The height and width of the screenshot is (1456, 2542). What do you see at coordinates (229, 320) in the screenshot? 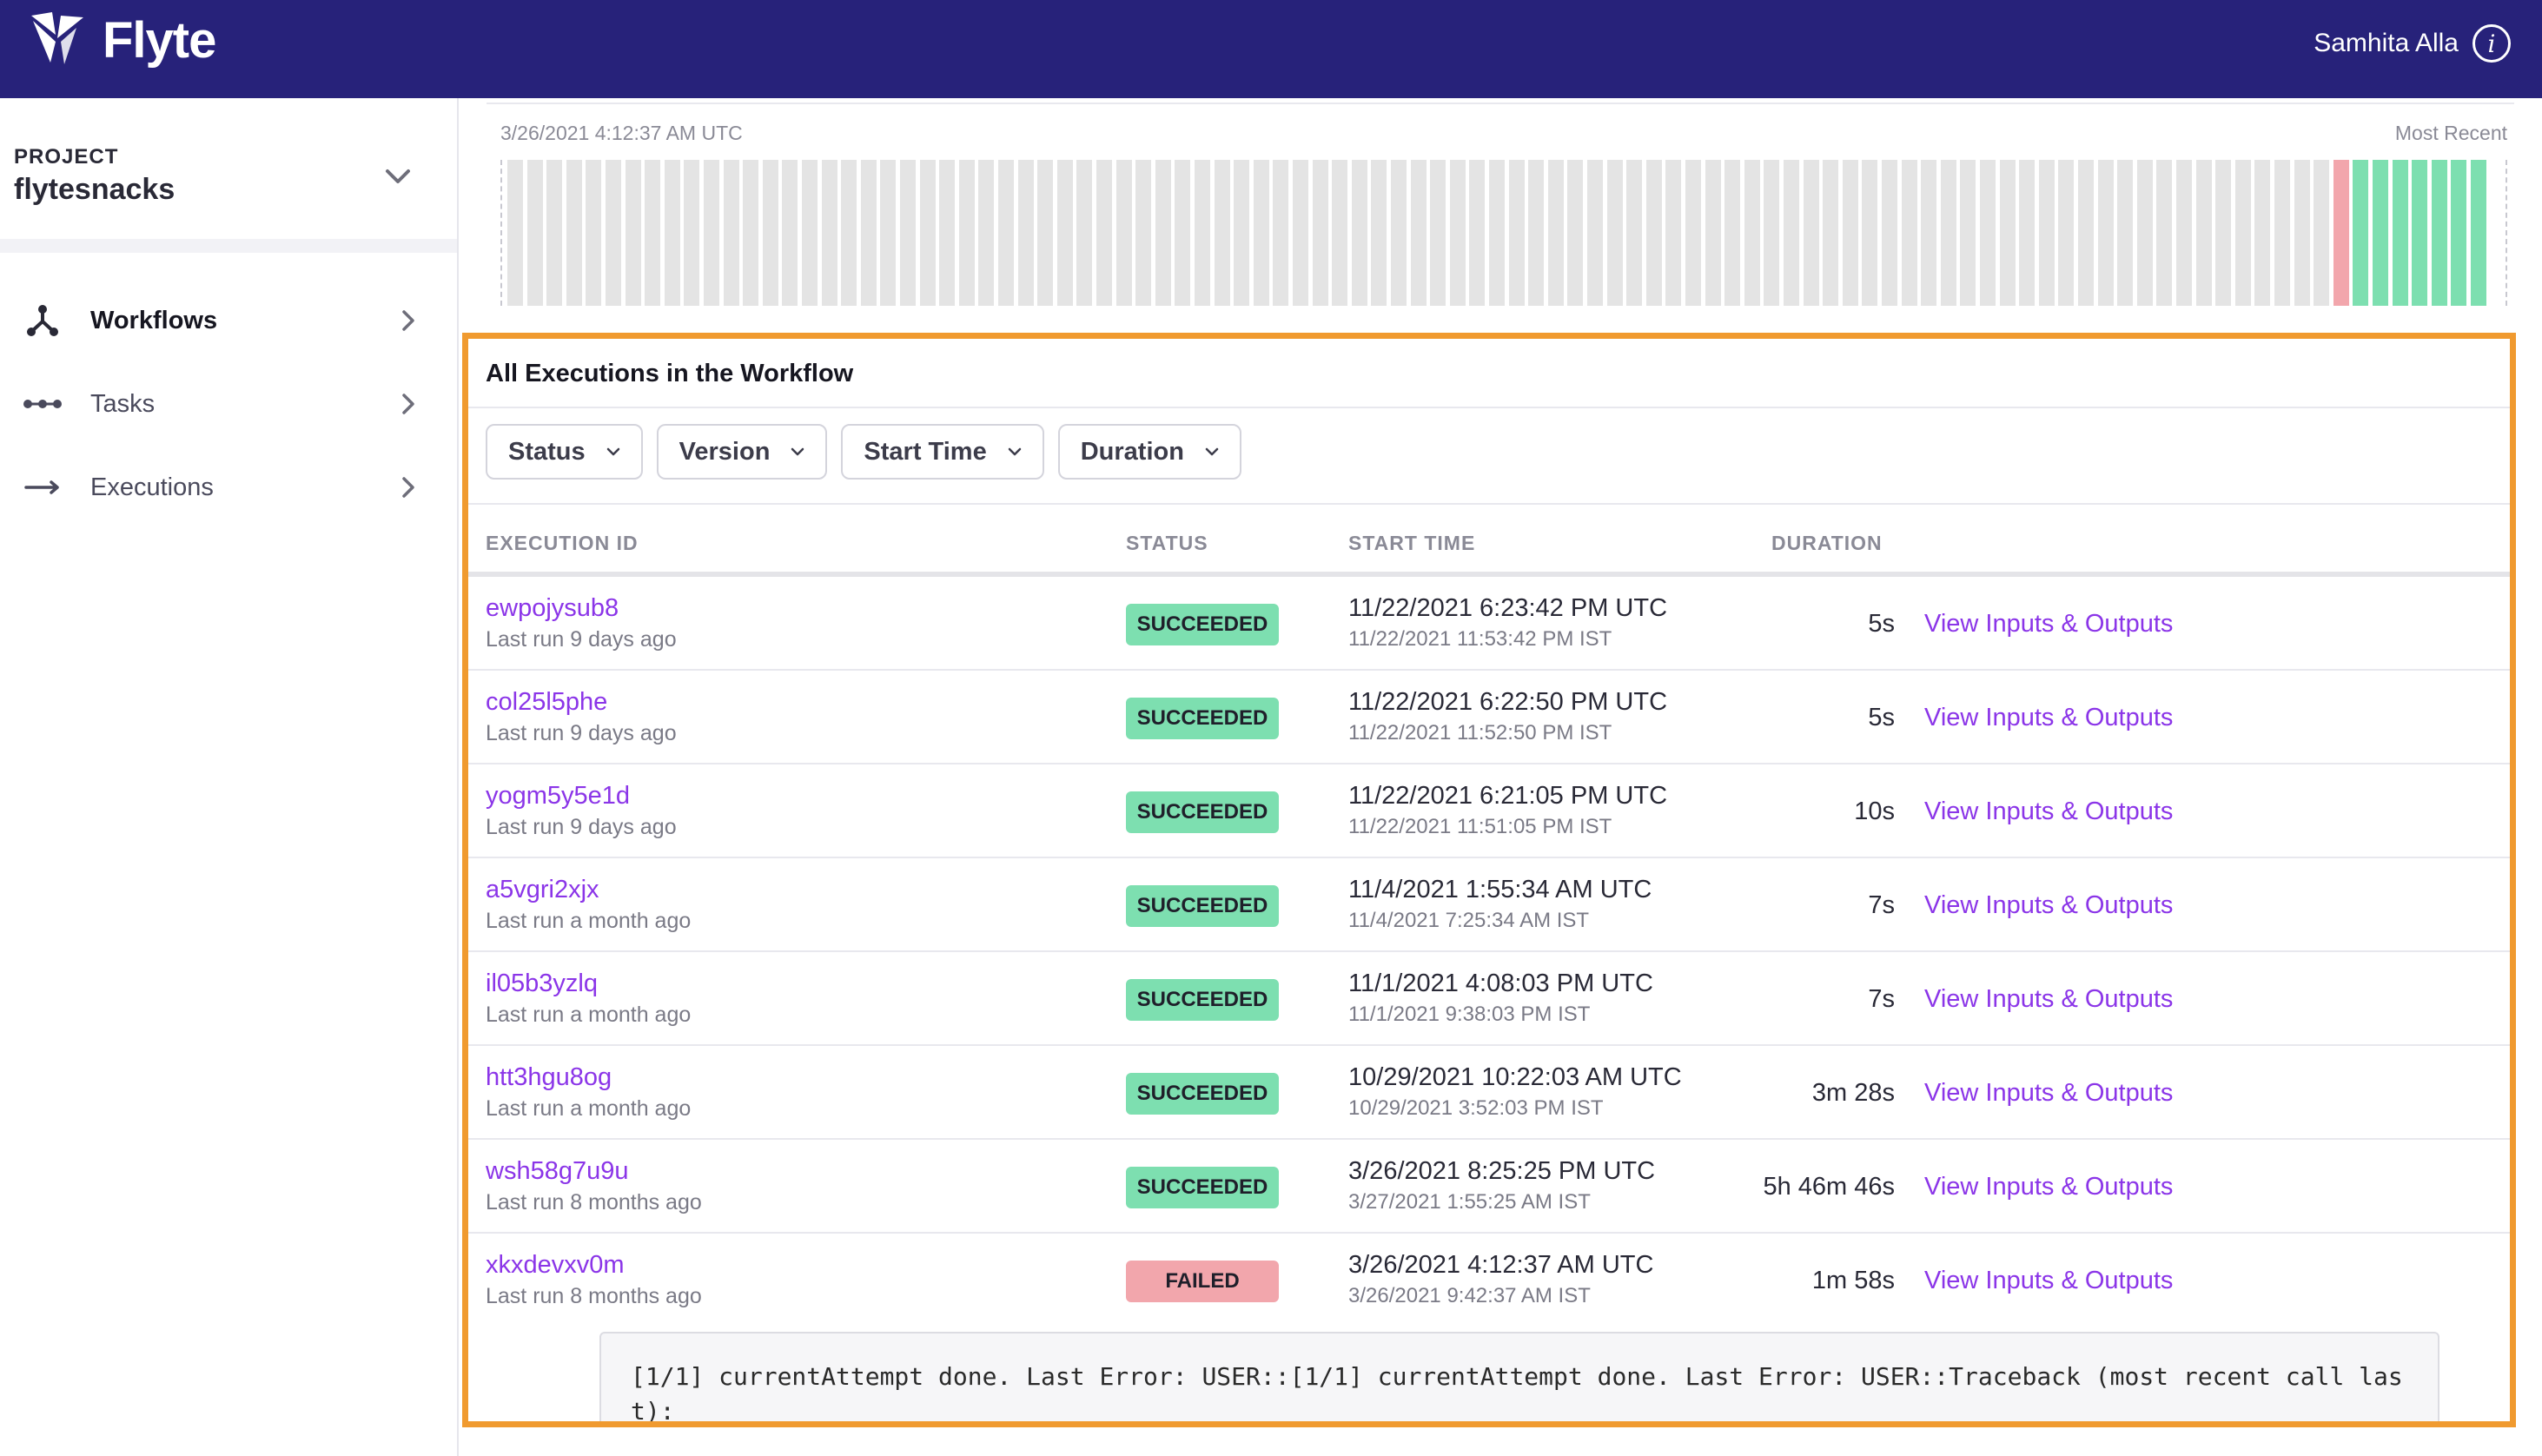
I see `sidebar-item-workflows: Workflows` at bounding box center [229, 320].